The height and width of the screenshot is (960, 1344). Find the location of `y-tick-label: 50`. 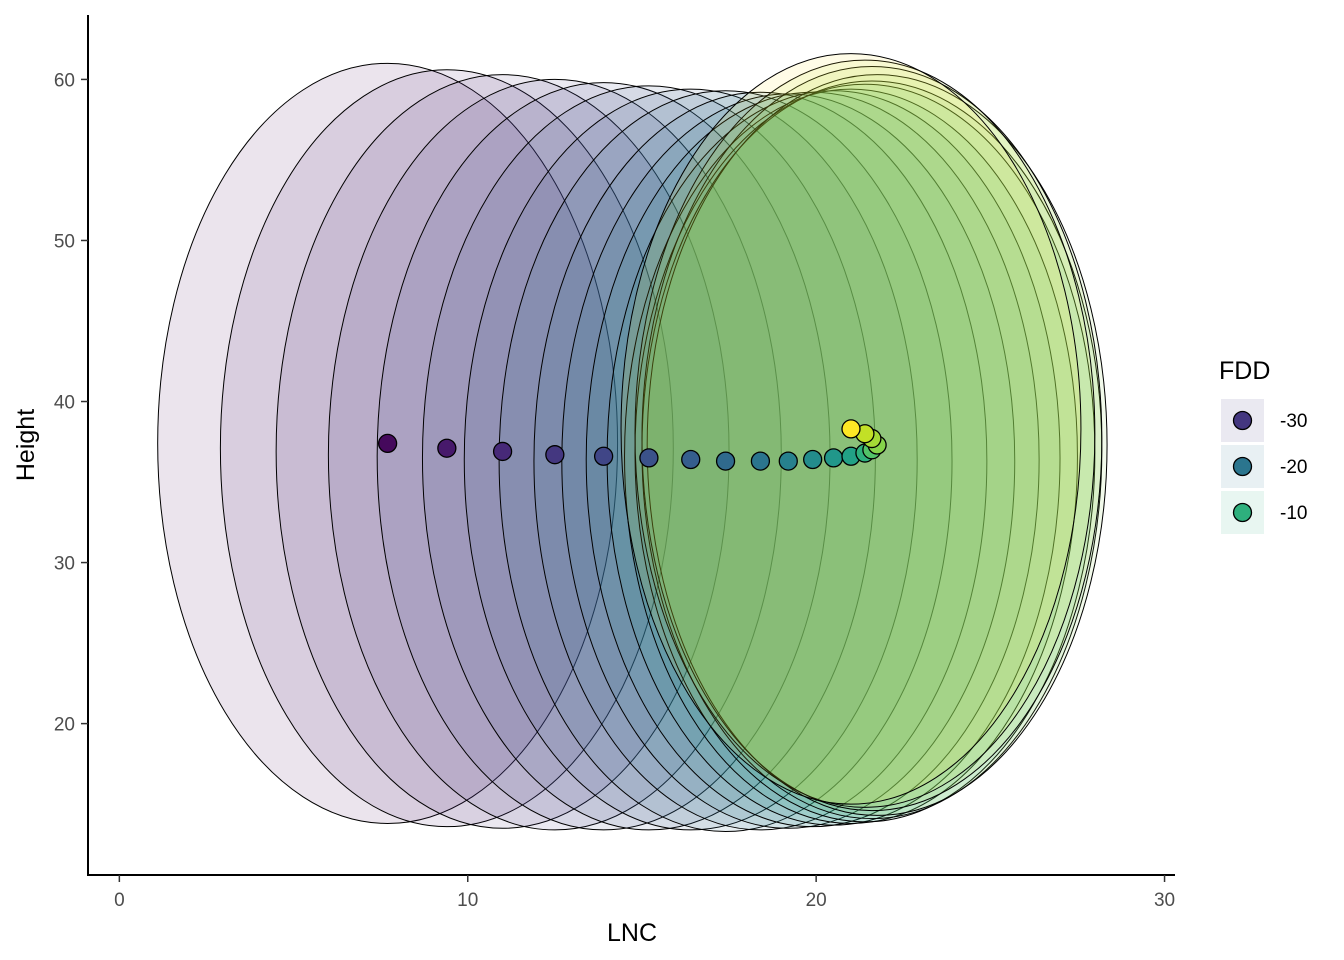

y-tick-label: 50 is located at coordinates (64, 241).